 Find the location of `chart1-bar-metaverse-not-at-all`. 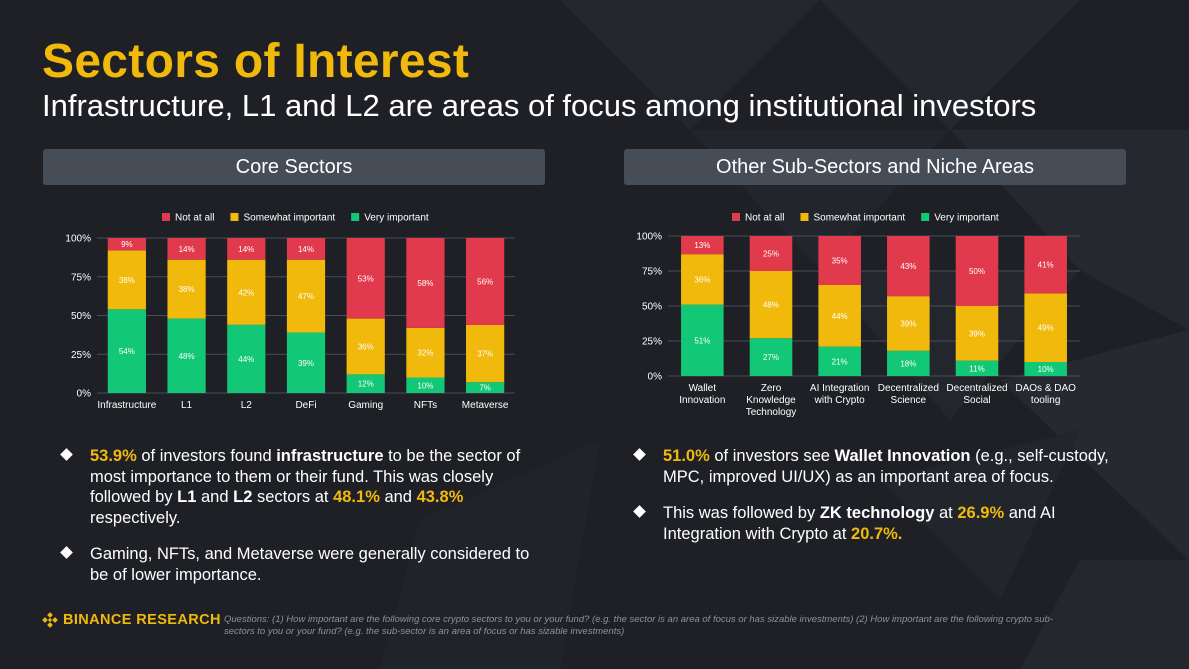

chart1-bar-metaverse-not-at-all is located at coordinates (485, 281).